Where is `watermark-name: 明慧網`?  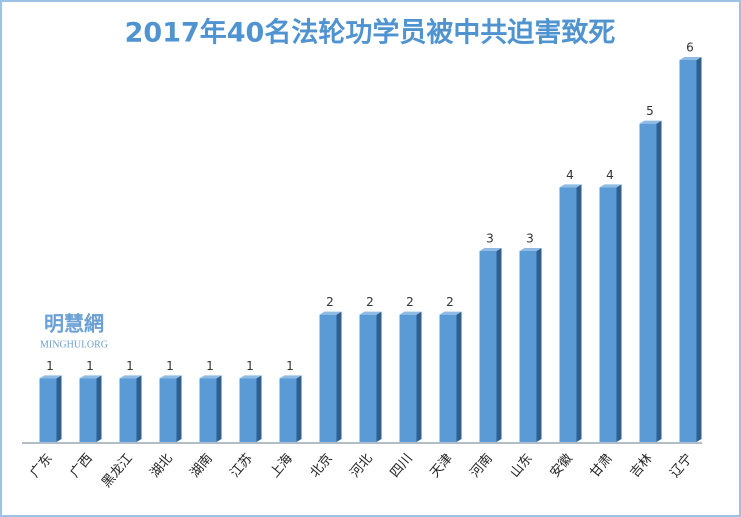
watermark-name: 明慧網 is located at coordinates (74, 324).